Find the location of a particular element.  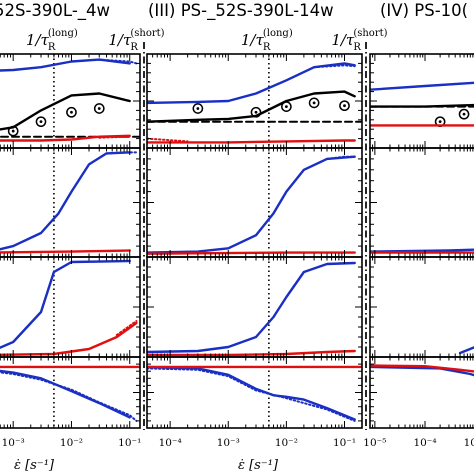

tau-label-sup: (short) is located at coordinates (370, 33).